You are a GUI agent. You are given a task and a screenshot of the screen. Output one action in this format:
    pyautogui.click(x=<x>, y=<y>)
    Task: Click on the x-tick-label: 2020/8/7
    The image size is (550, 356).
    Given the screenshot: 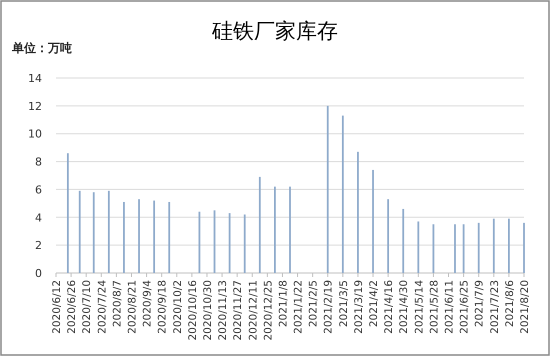 What is the action you would take?
    pyautogui.click(x=117, y=304)
    